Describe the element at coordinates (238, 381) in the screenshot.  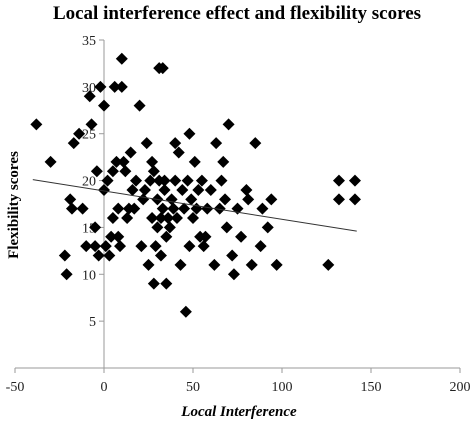
I see `x-tick-labels: -50 0 50 100 150 200` at that location.